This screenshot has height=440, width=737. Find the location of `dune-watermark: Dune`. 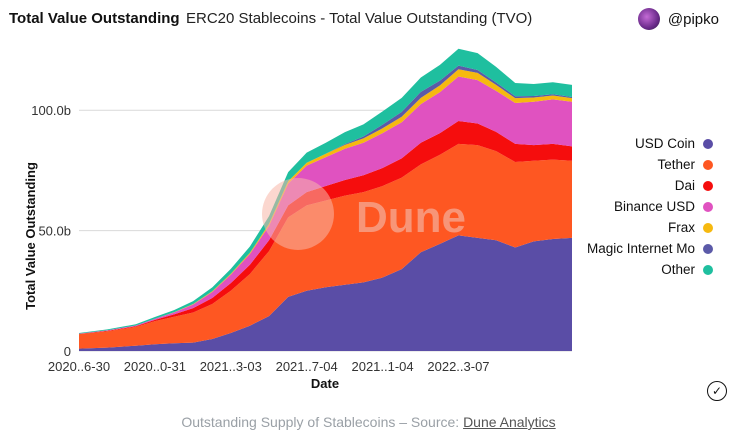

dune-watermark: Dune is located at coordinates (364, 214).